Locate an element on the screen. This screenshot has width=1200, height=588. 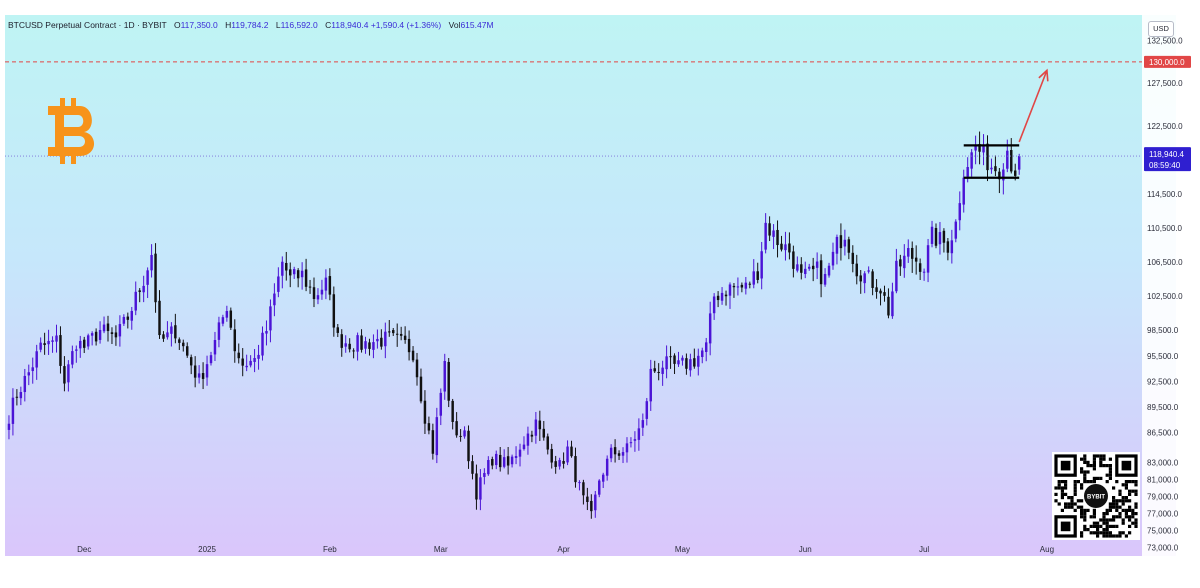
qr-finder-core is located at coordinates (1065, 526).